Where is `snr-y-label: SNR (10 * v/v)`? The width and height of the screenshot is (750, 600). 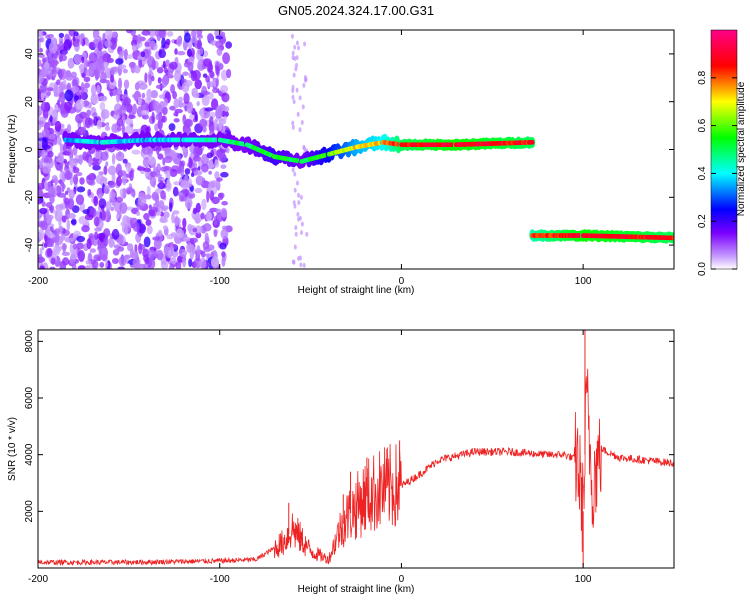
snr-y-label: SNR (10 * v/v) is located at coordinates (12, 449).